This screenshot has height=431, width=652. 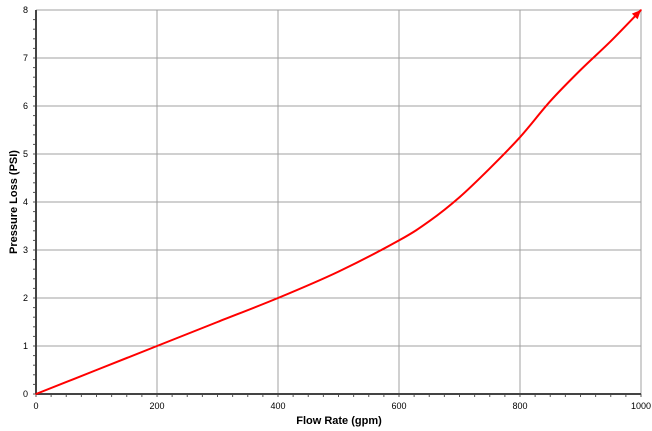 What do you see at coordinates (25, 346) in the screenshot?
I see `y-tick-label: 1` at bounding box center [25, 346].